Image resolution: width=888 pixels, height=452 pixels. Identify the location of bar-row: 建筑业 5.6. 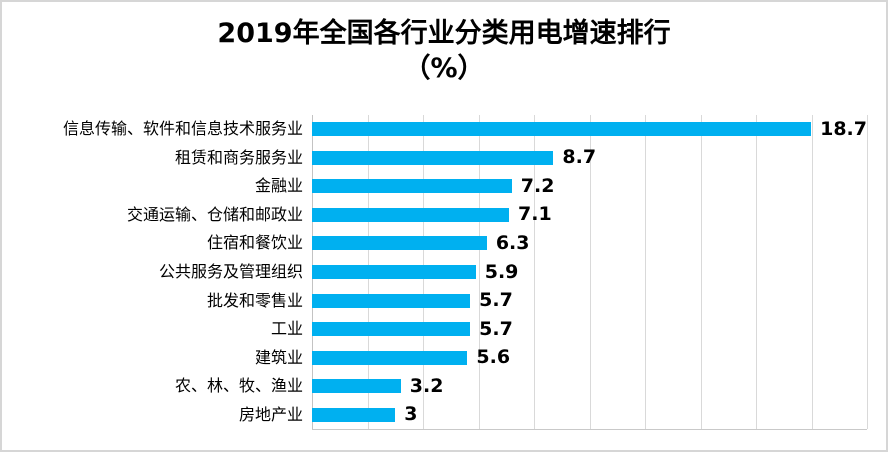
(444, 357).